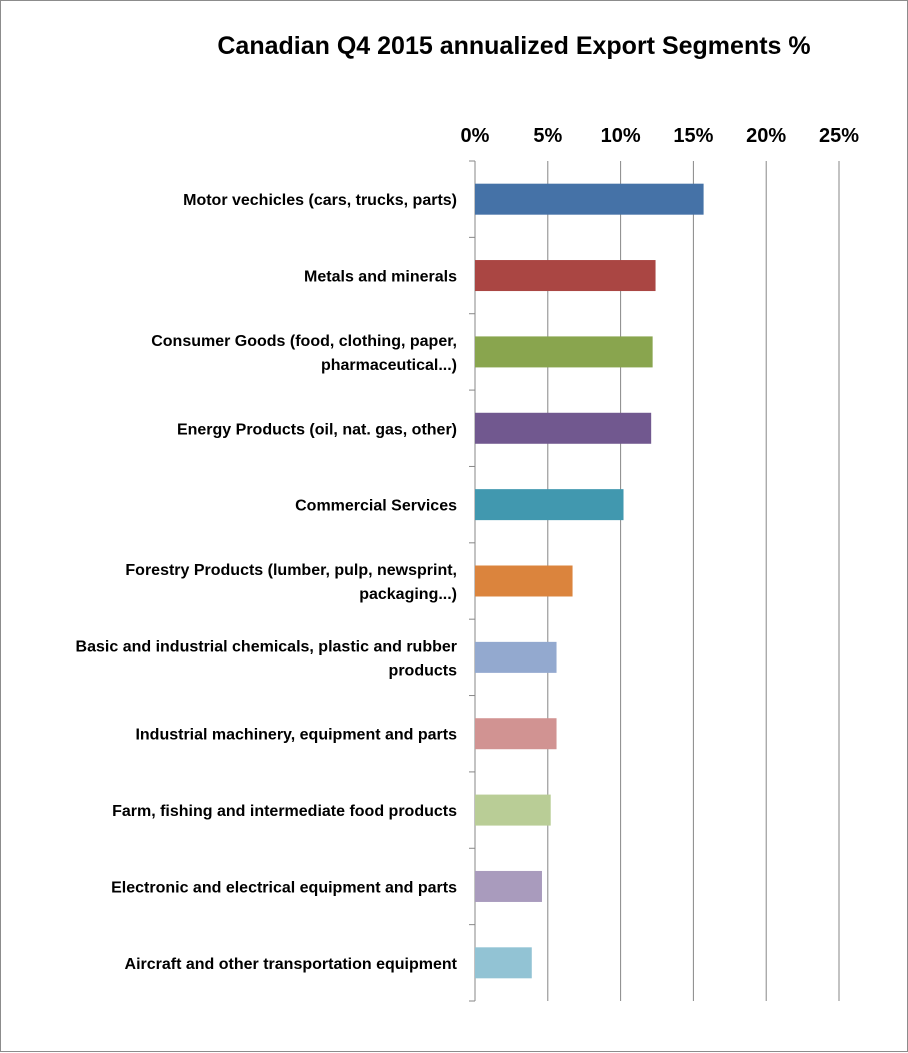  What do you see at coordinates (376, 506) in the screenshot?
I see `category-label: Commercial Services` at bounding box center [376, 506].